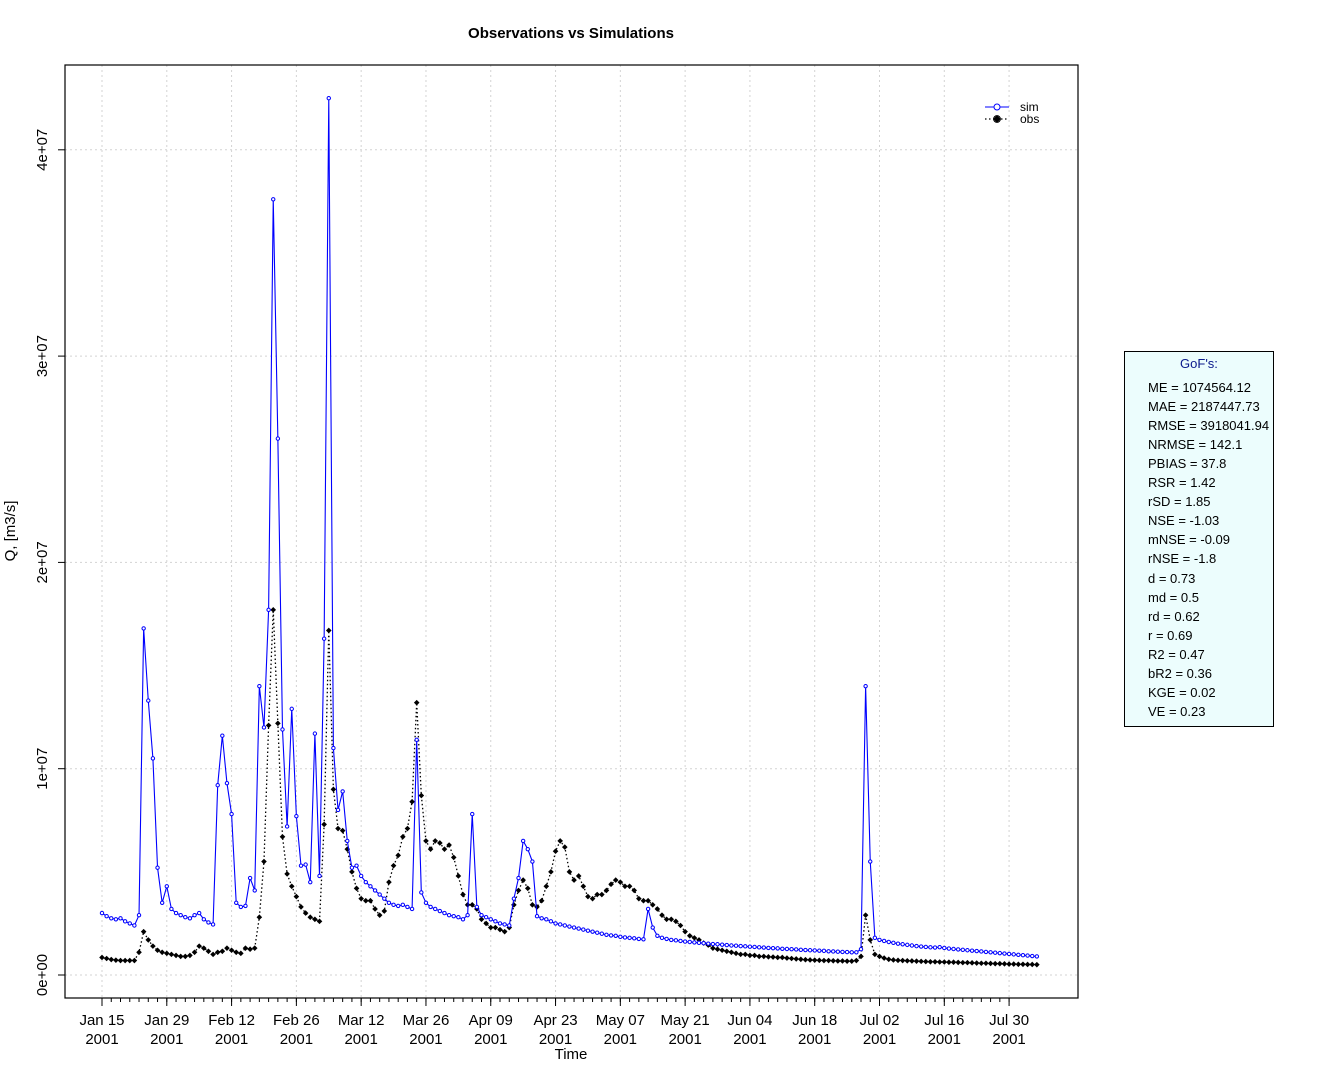 This screenshot has width=1320, height=1080. Describe the element at coordinates (879, 1039) in the screenshot. I see `x-tick-year-12: 2001` at that location.